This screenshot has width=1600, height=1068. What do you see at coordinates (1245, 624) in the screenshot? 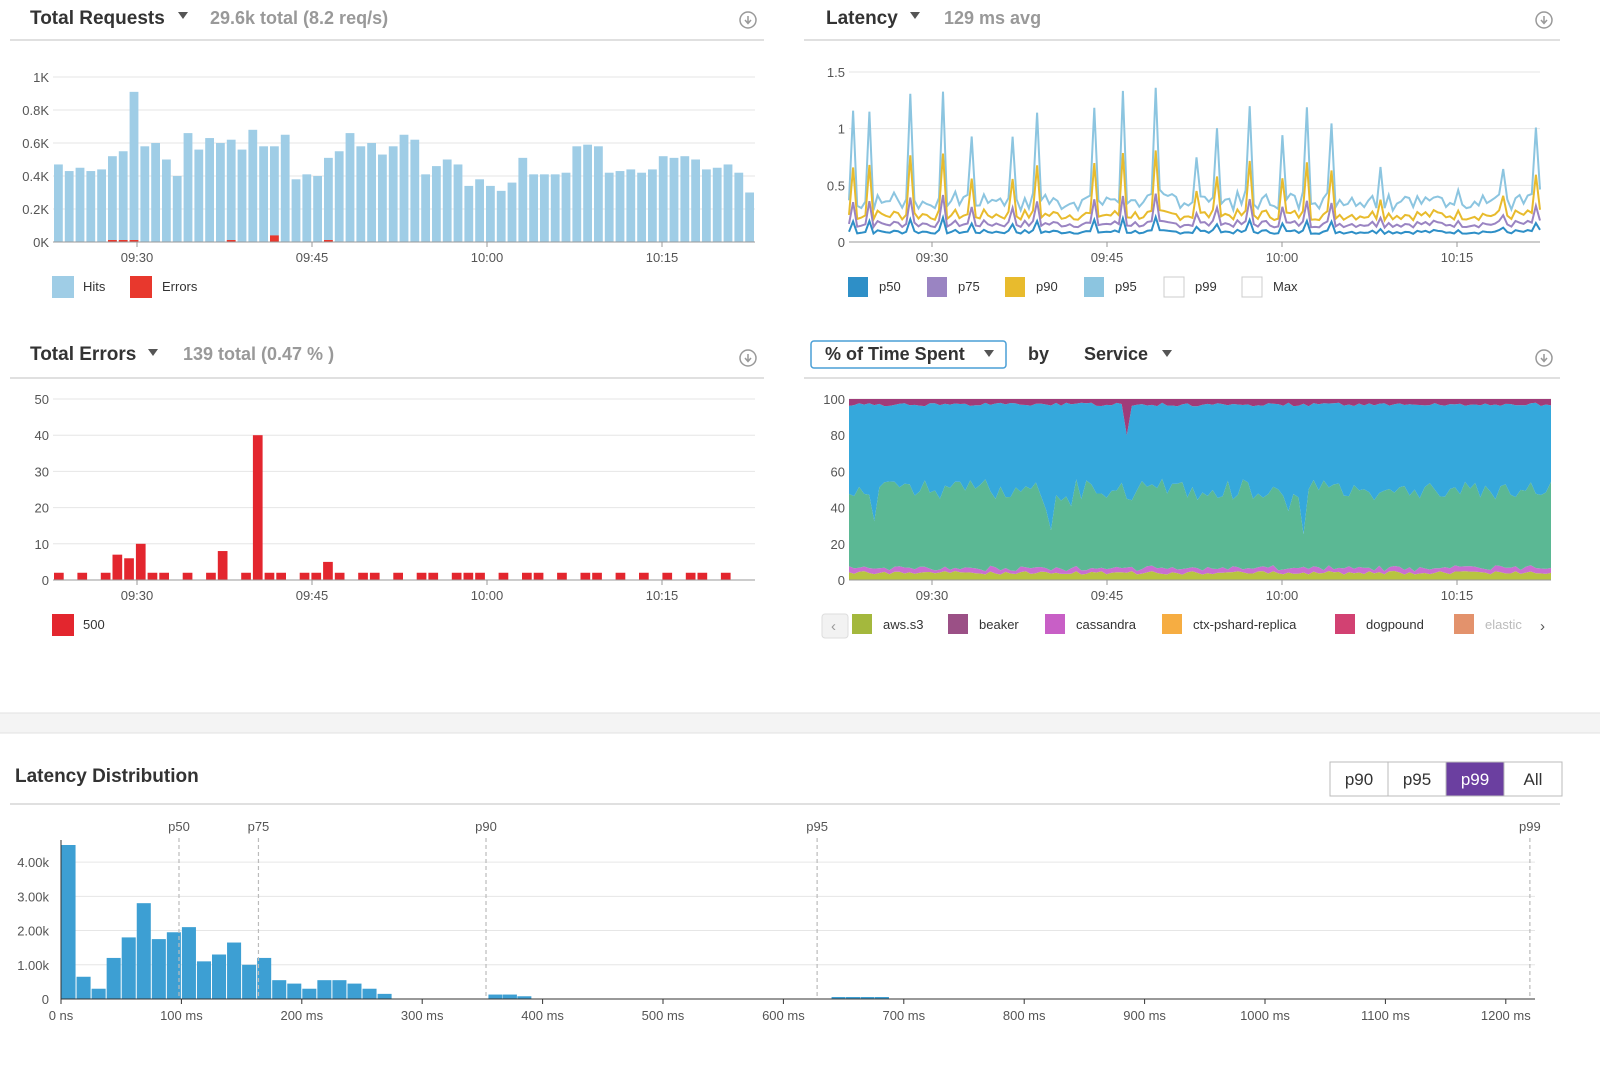
I see `legend-label-ctx-pshard-replica: ctx-pshard-replica` at bounding box center [1245, 624].